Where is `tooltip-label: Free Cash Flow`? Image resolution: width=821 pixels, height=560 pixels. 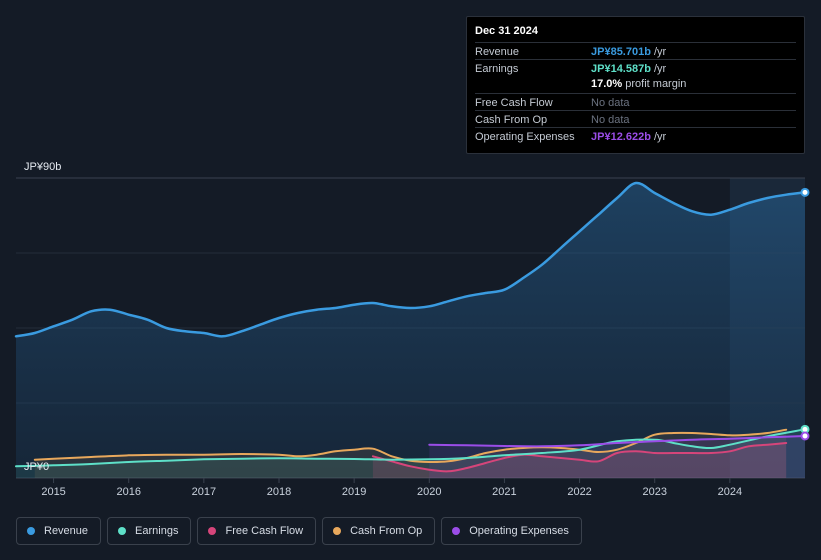
tooltip-label: Free Cash Flow is located at coordinates (514, 103).